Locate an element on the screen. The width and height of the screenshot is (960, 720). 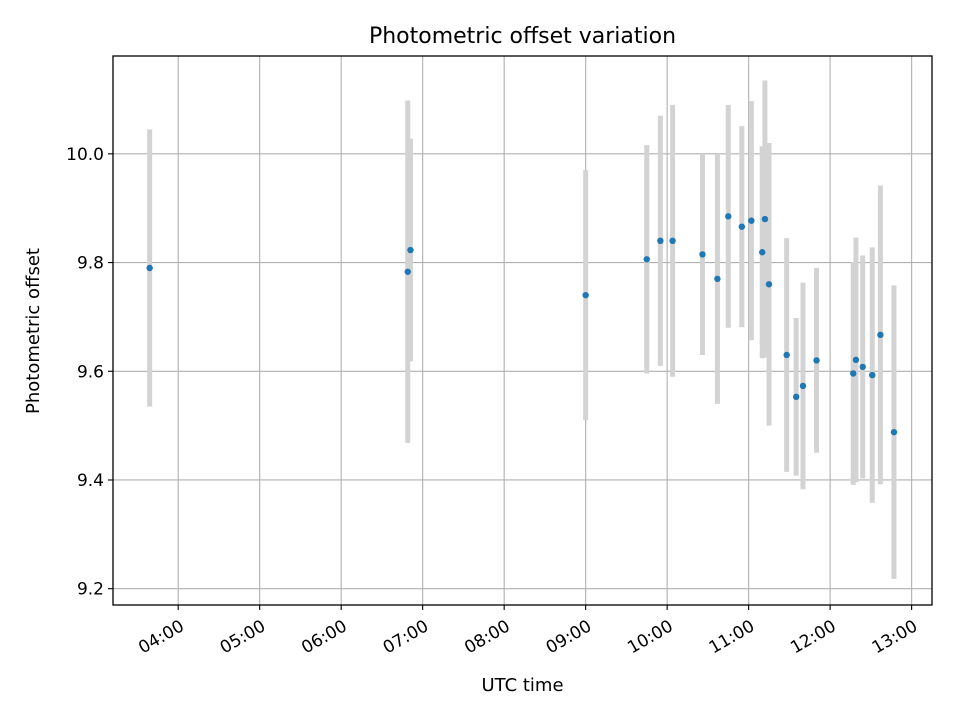
x-tick-label: 10:00 is located at coordinates (650, 637).